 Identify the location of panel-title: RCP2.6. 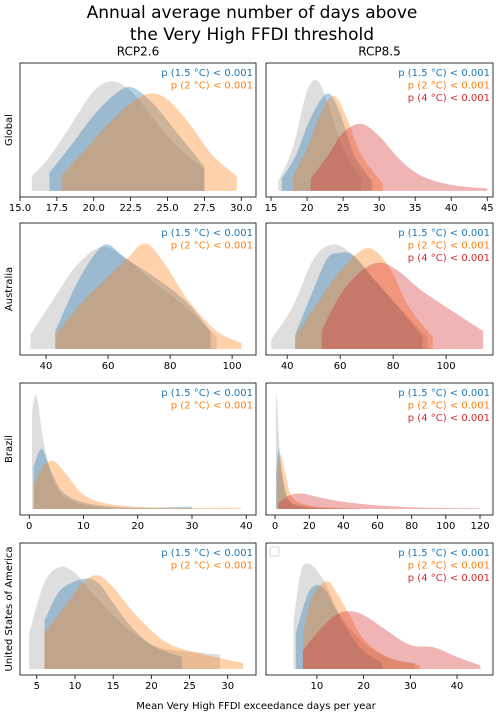
(138, 52).